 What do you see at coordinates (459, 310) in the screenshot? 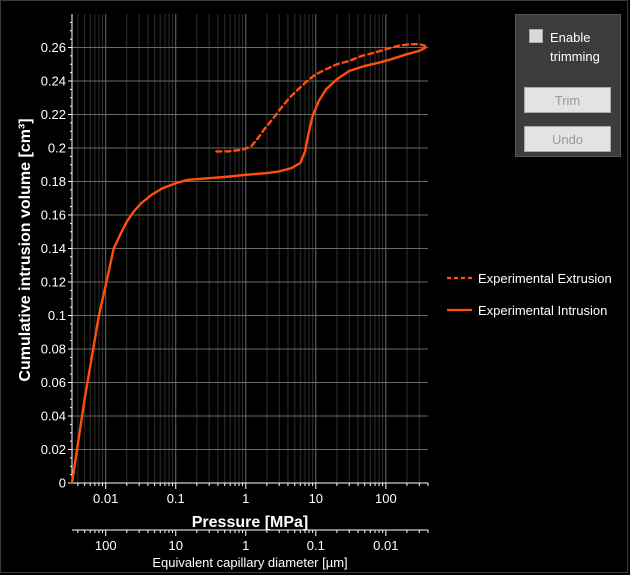
I see `legend-swatch-solid` at bounding box center [459, 310].